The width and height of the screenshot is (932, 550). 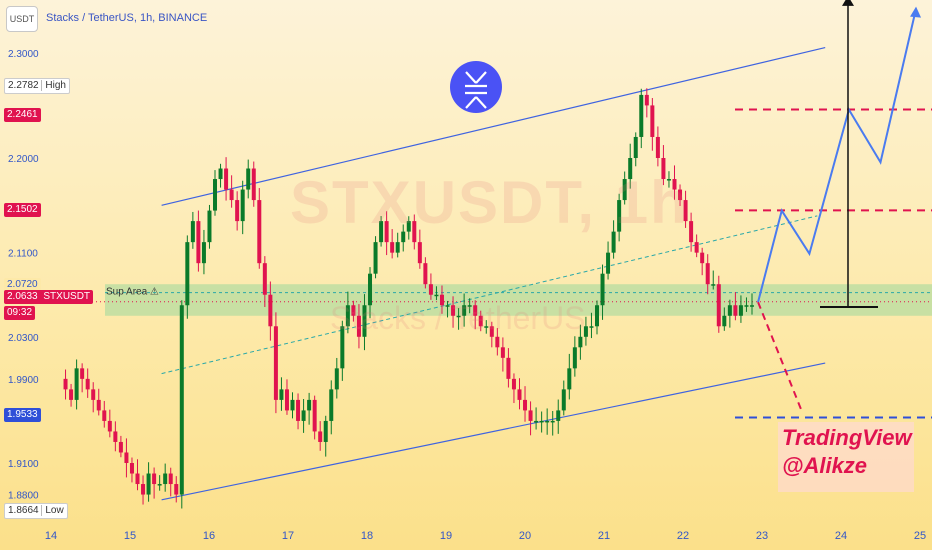 What do you see at coordinates (130, 536) in the screenshot?
I see `x-tick-label: 15` at bounding box center [130, 536].